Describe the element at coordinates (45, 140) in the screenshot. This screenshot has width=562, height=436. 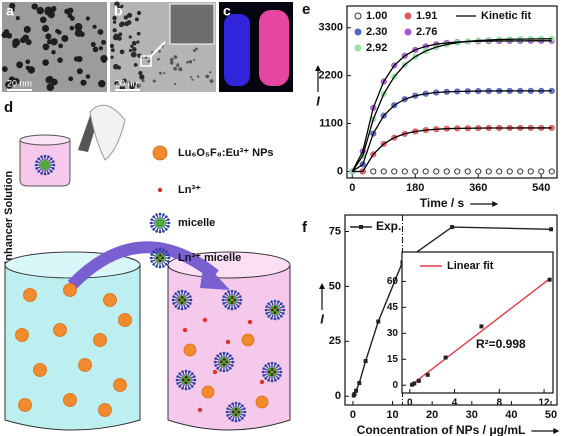
I see `small-beaker-top` at that location.